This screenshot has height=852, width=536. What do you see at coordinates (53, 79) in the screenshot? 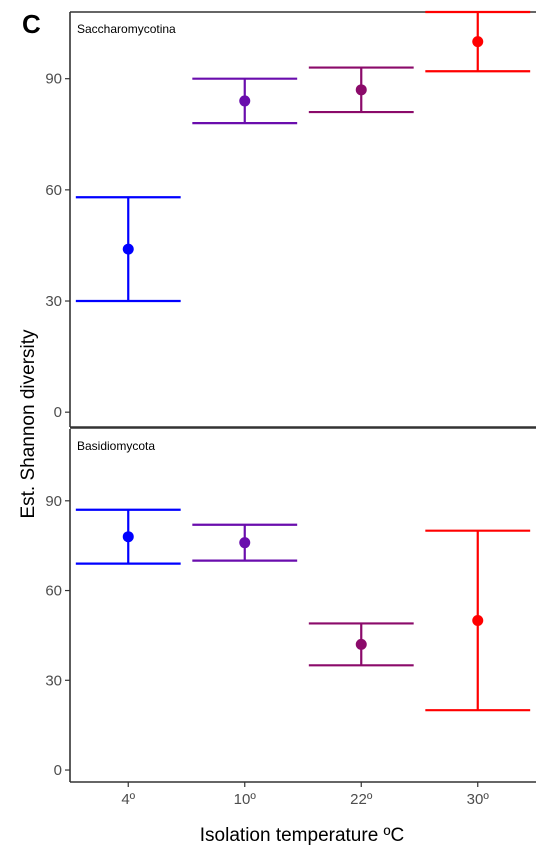
I see `y-tick-label-90-saccharomycotina: 90` at bounding box center [53, 79].